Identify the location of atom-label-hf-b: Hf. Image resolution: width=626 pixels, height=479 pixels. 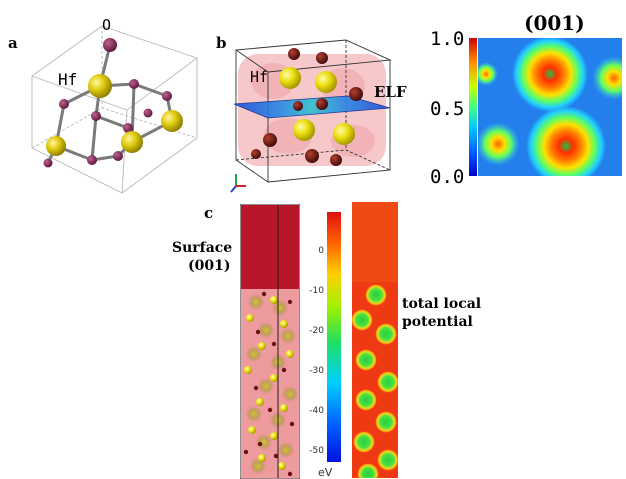
(259, 77).